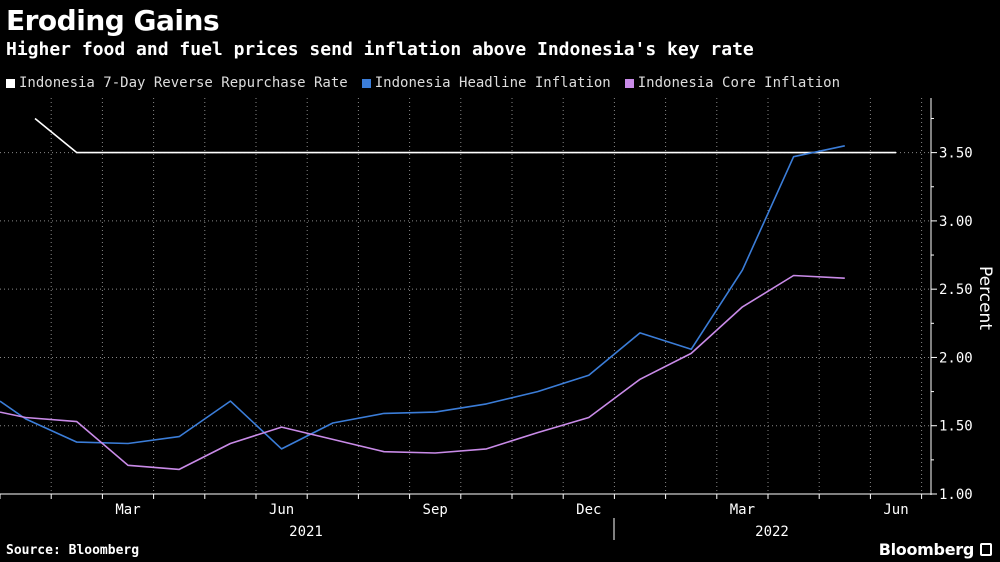  I want to click on y-axis-label: Percent, so click(985, 298).